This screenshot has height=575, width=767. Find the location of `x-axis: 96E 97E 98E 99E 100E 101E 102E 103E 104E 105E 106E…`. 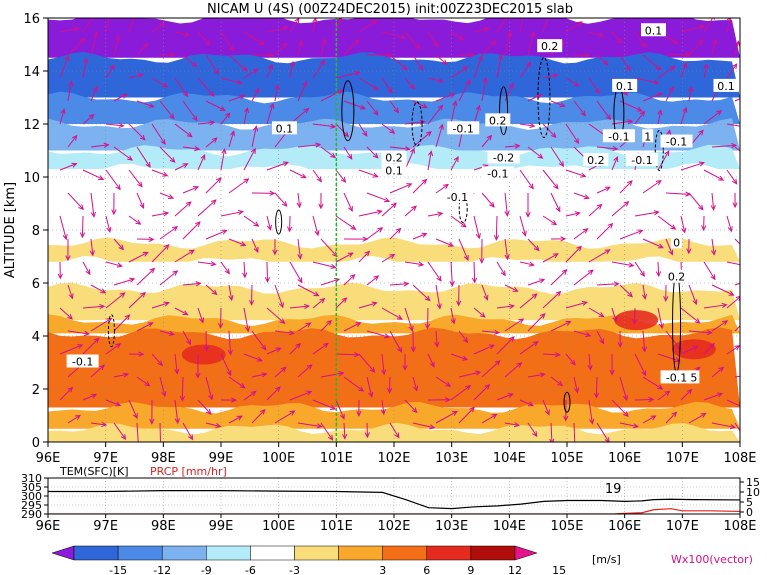

x-axis: 96E 97E 98E 99E 100E 101E 102E 103E 104E 105E 106E… is located at coordinates (396, 454).